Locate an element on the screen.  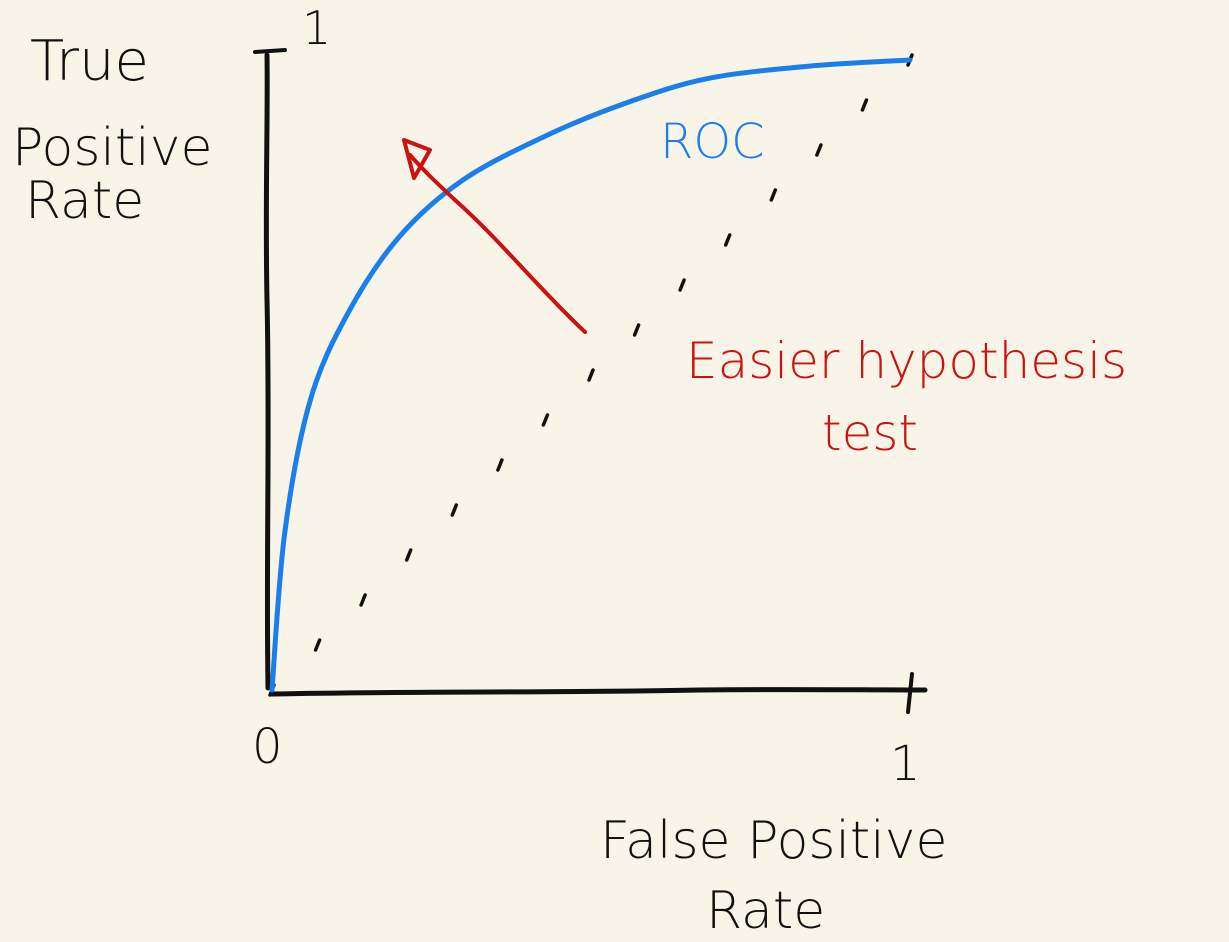
y-axis-label-line-3: Rate is located at coordinates (84, 201).